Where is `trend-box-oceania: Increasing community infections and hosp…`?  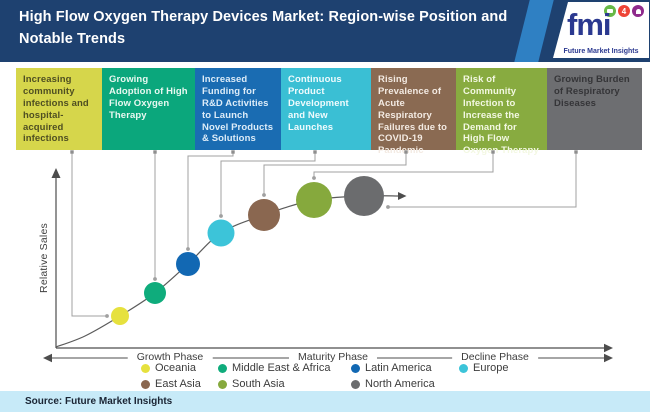
trend-box-oceania: Increasing community infections and hosp… is located at coordinates (59, 109).